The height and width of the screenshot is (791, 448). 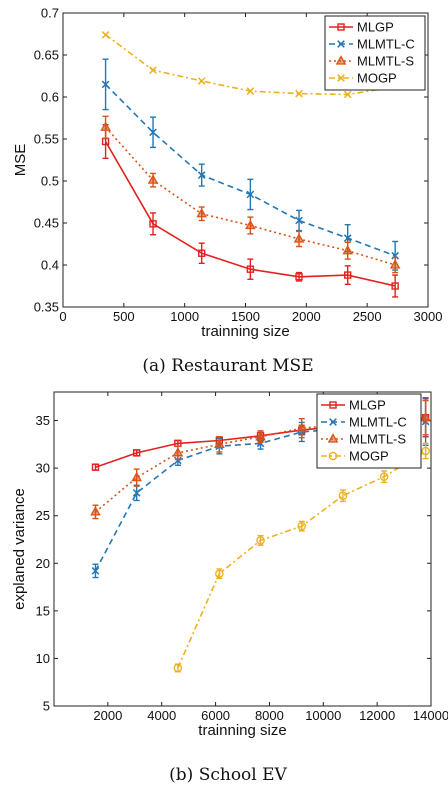 What do you see at coordinates (367, 316) in the screenshot?
I see `x-tick-label: 2500` at bounding box center [367, 316].